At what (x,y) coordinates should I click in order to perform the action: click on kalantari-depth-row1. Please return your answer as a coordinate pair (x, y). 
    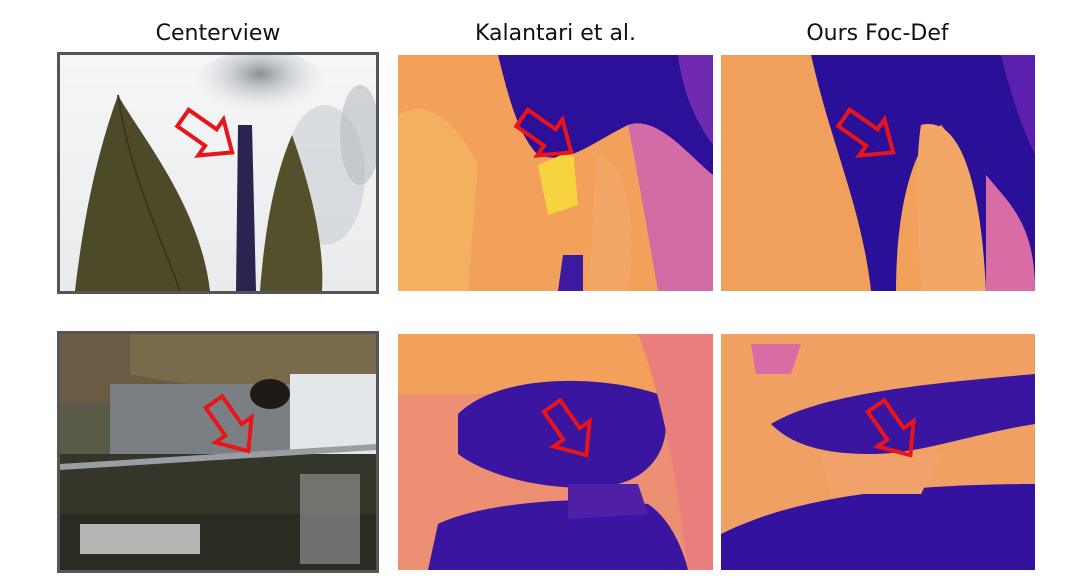
    Looking at the image, I should click on (555, 173).